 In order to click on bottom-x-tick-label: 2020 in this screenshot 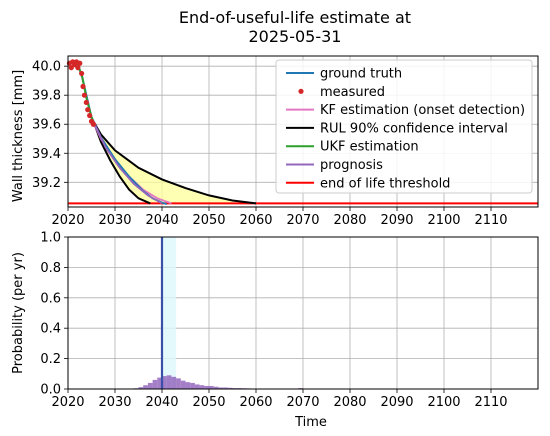, I will do `click(67, 402)`.